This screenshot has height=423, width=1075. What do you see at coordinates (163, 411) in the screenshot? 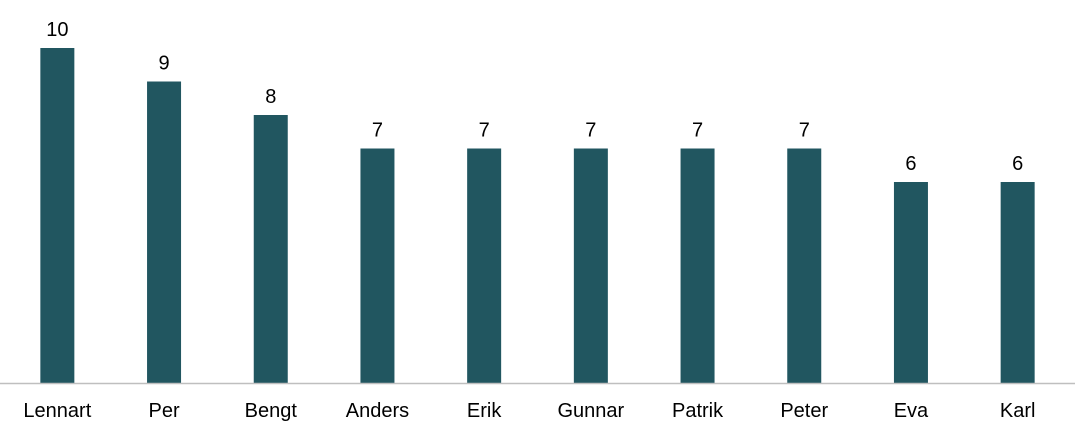
I see `x-tick-label-per: Per` at bounding box center [163, 411].